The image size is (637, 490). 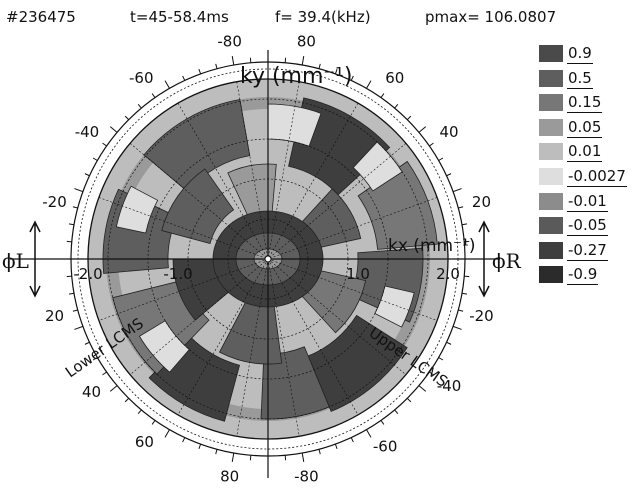 I want to click on angle-tick-label: -40, so click(x=449, y=386).